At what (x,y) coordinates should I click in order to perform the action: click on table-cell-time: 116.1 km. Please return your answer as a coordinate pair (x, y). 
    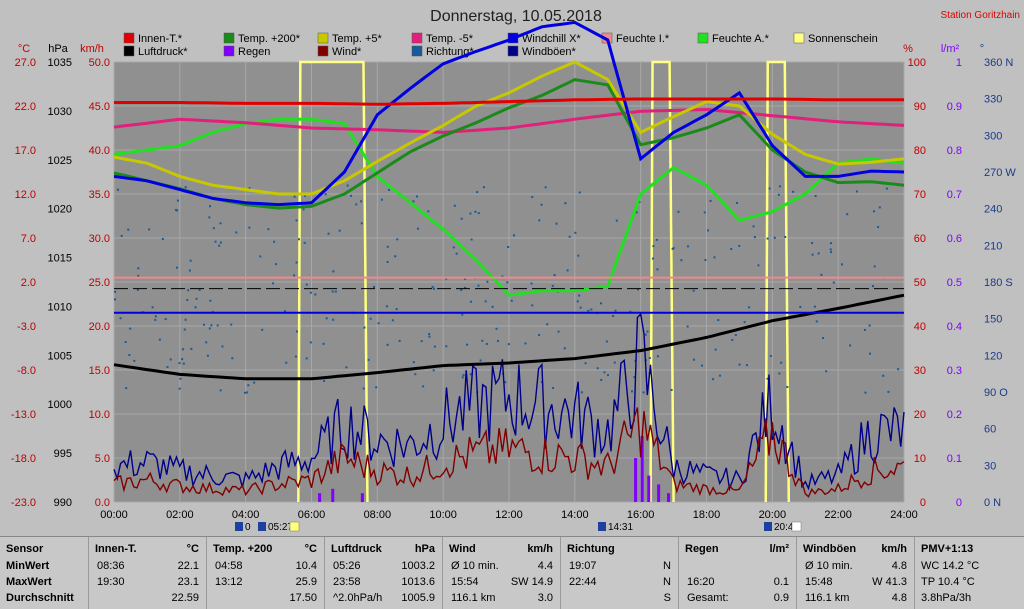
    Looking at the image, I should click on (827, 598).